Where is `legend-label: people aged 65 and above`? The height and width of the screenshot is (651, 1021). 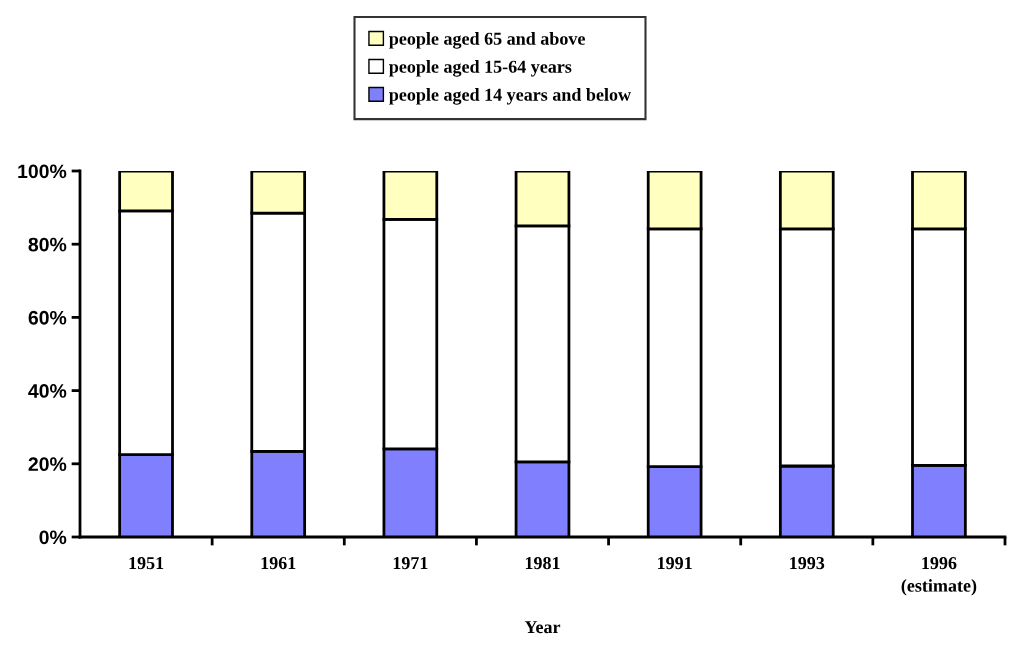
legend-label: people aged 65 and above is located at coordinates (487, 40).